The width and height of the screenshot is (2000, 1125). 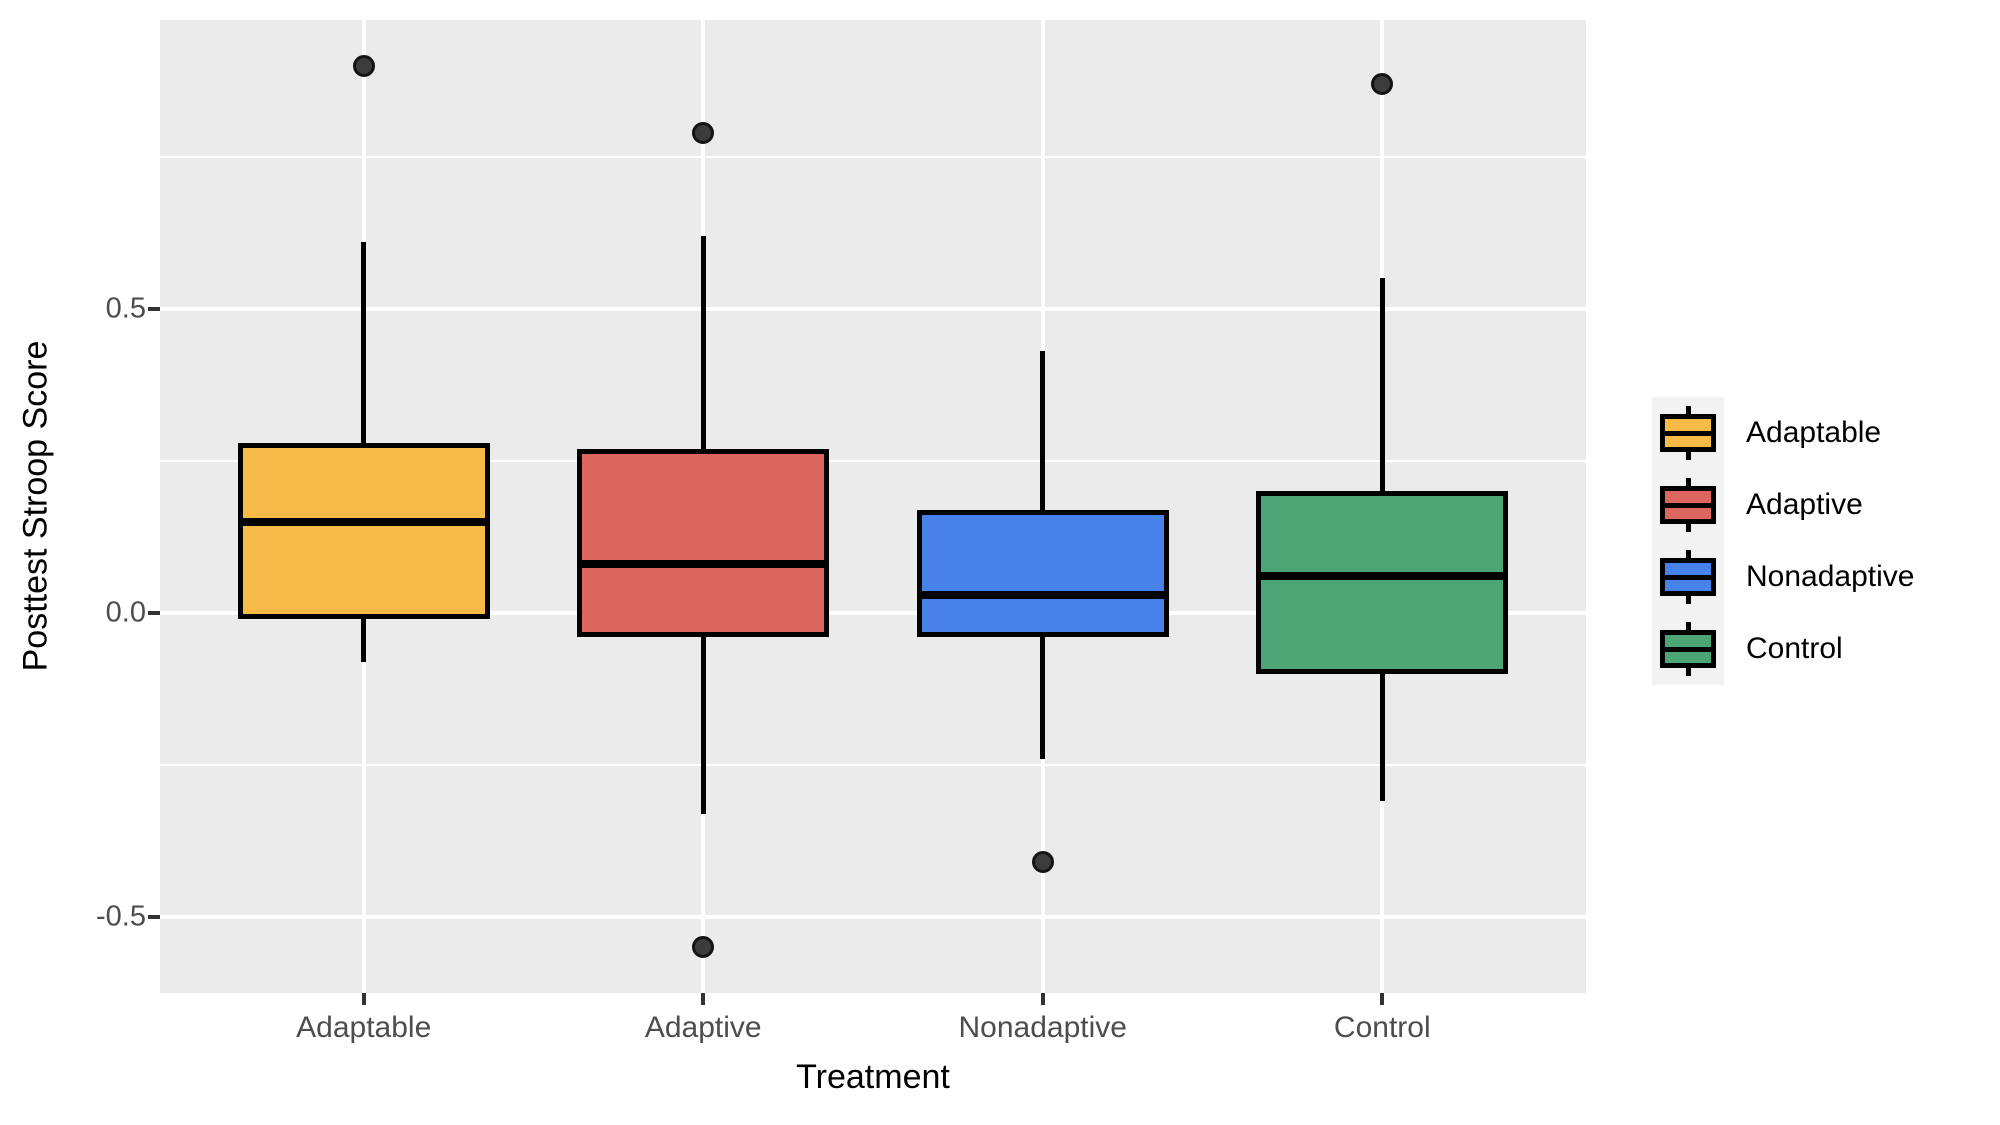 I want to click on legend-label: Adaptive, so click(x=1804, y=504).